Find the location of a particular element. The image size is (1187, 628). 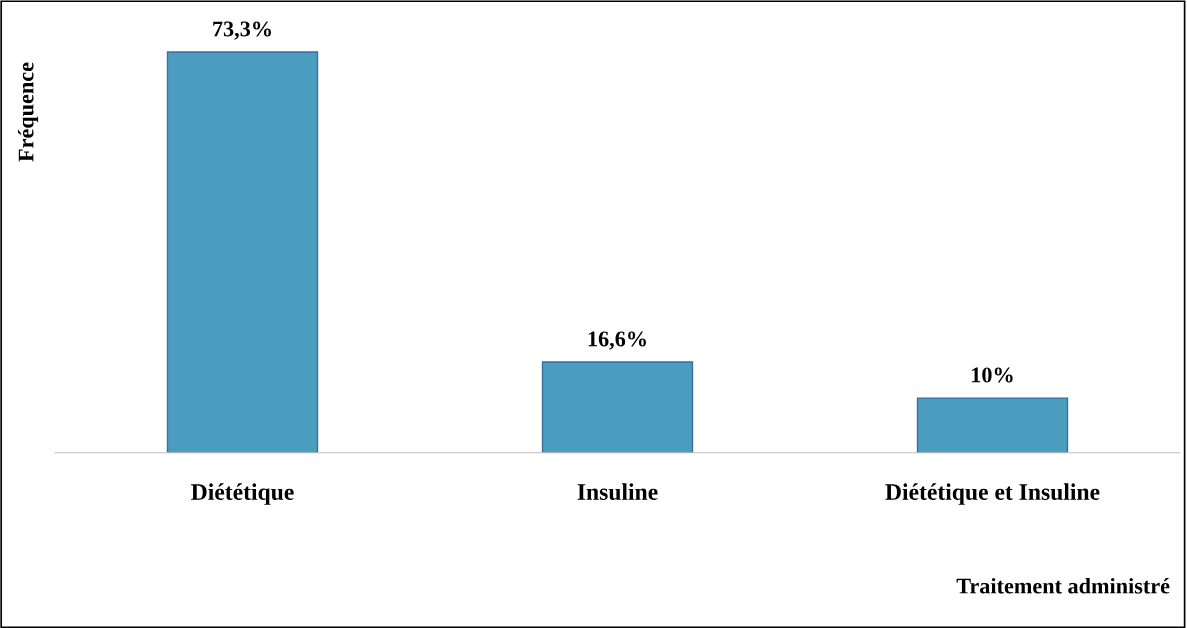

x-tick-label: Insuline is located at coordinates (617, 492).